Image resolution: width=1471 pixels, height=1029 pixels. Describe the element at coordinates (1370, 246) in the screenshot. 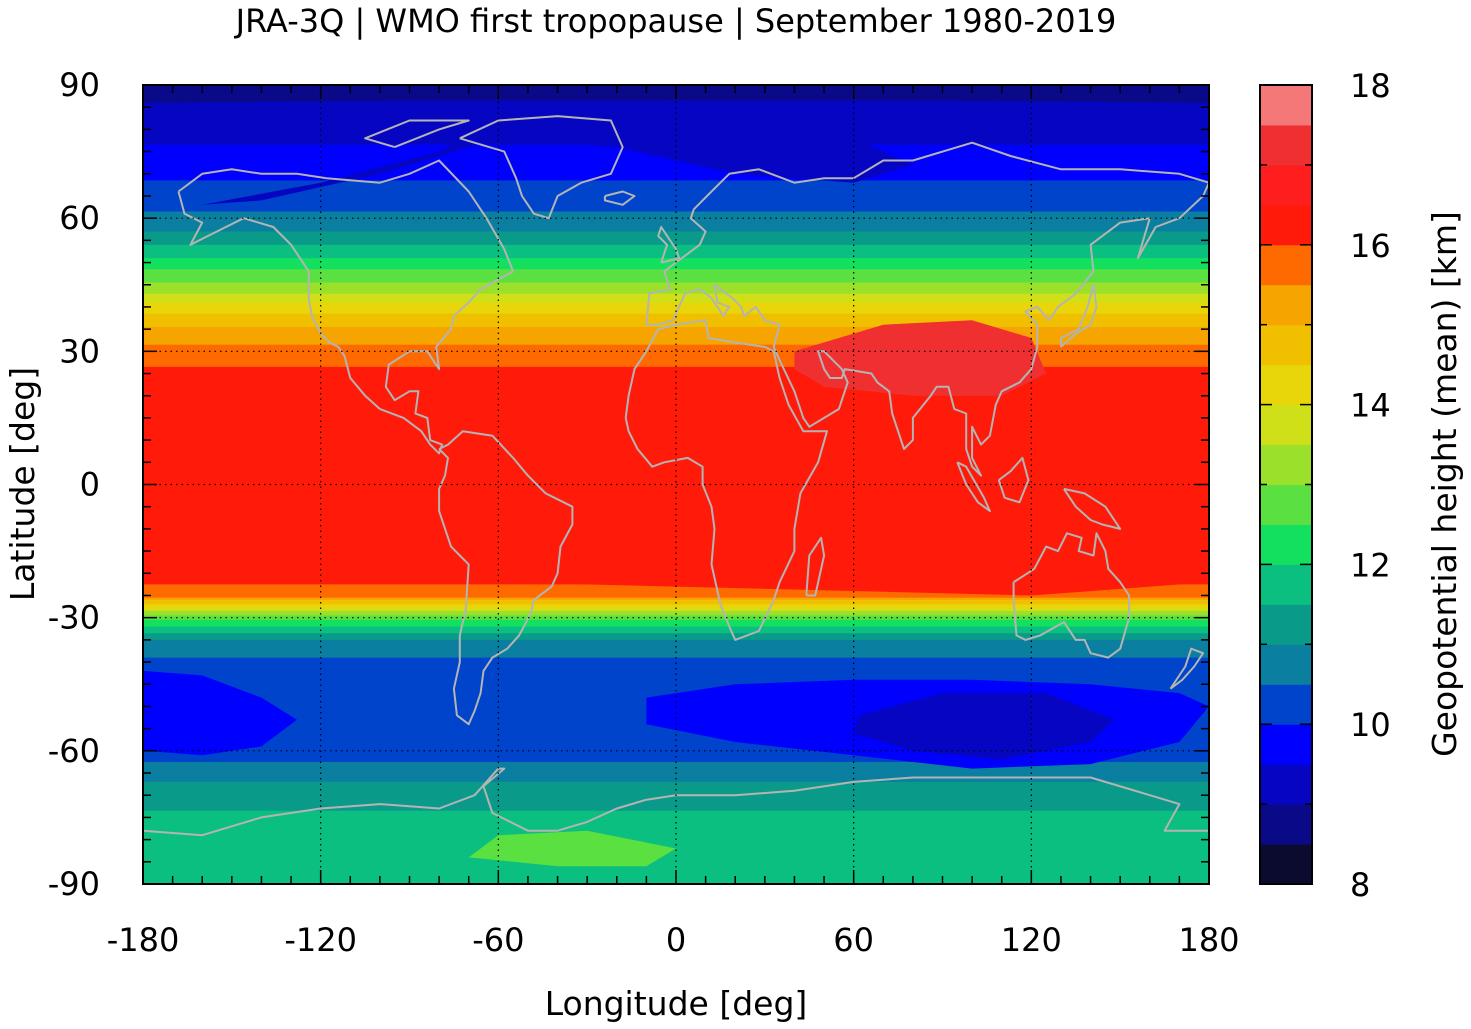

I see `colorbar-tick-label: 16` at that location.